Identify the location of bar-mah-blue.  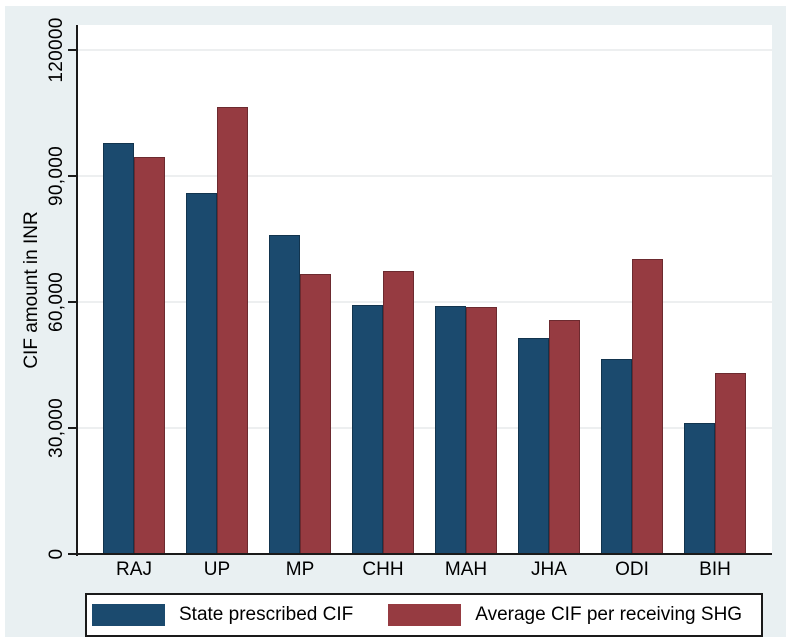
(450, 430).